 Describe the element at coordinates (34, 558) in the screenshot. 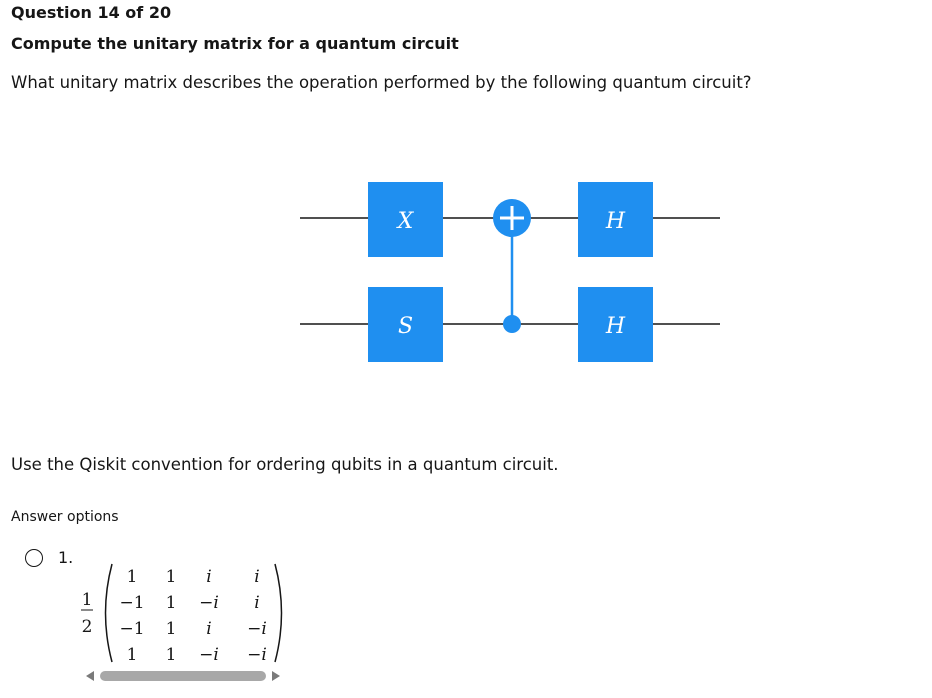

I see `radio-button` at that location.